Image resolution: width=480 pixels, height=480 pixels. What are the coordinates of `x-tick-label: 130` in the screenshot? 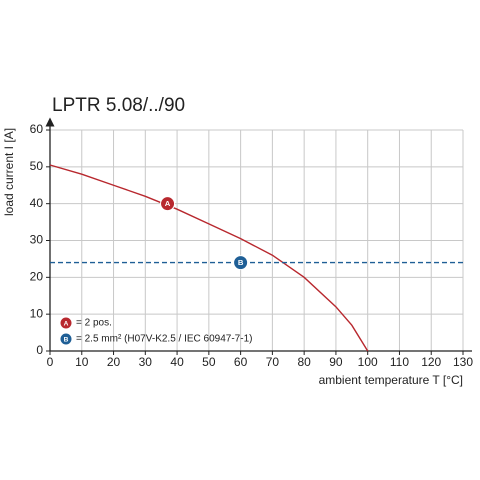 It's located at (463, 362).